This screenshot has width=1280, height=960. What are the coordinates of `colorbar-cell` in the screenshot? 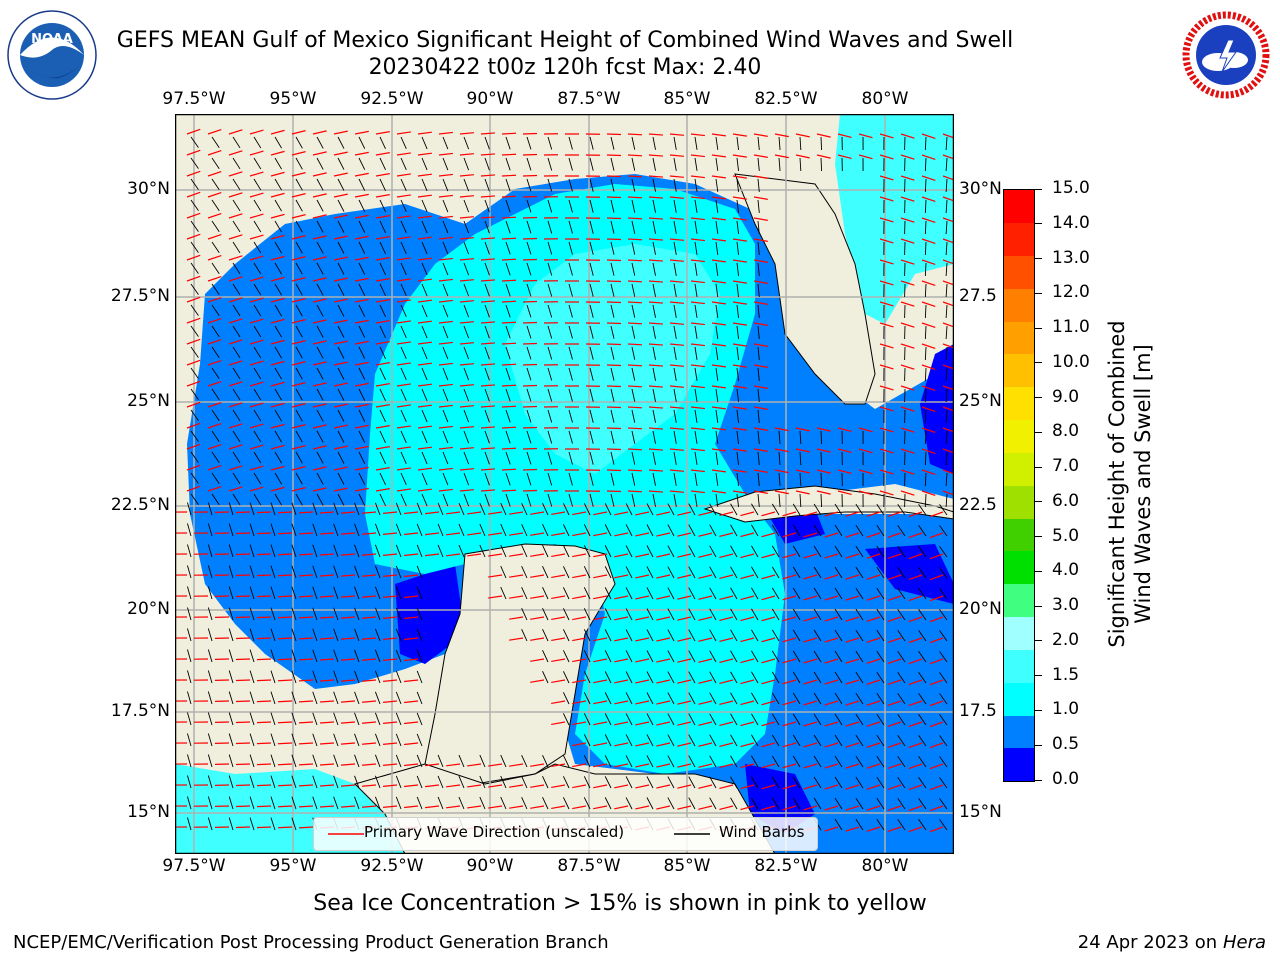 It's located at (1019, 535).